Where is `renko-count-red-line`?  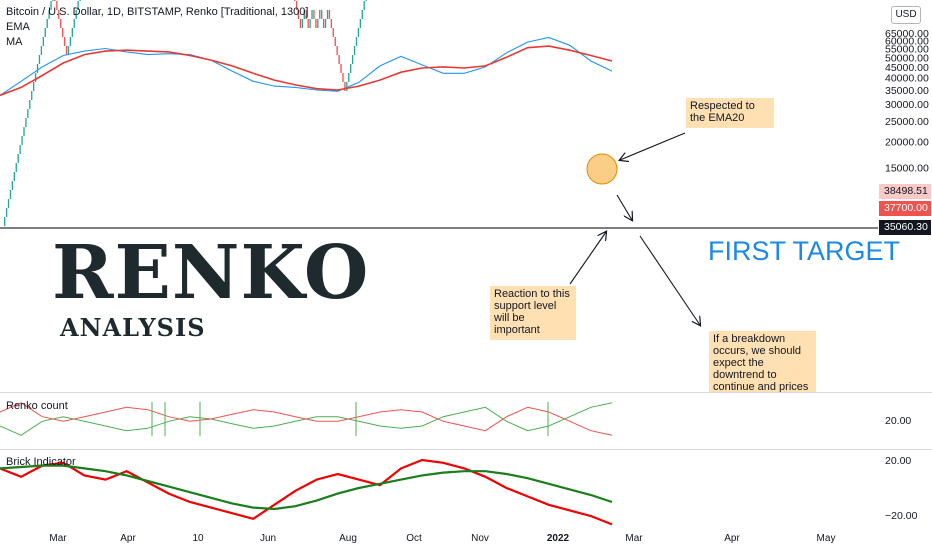
renko-count-red-line is located at coordinates (306, 419).